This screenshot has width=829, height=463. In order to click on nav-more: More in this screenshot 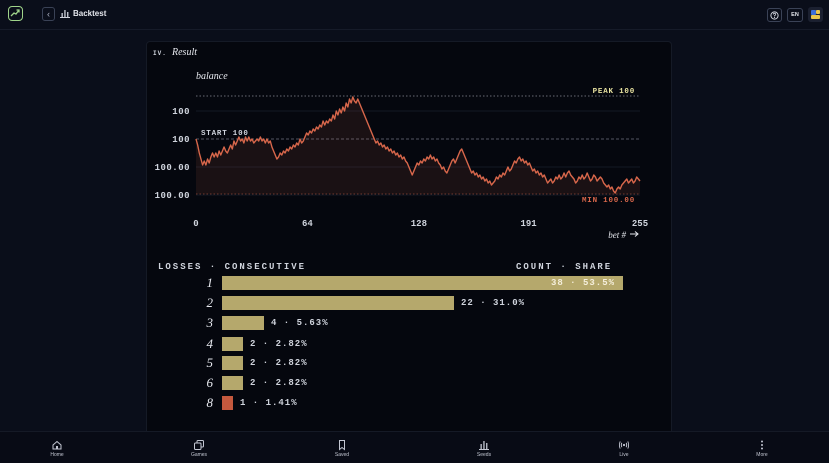, I will do `click(762, 447)`.